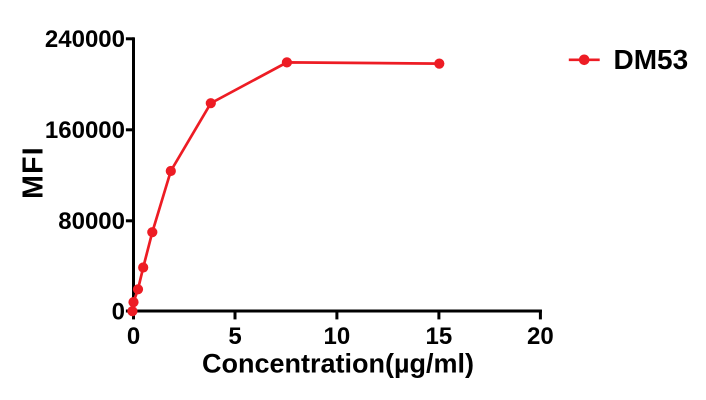 The height and width of the screenshot is (400, 706). I want to click on svg-text: 15, so click(439, 336).